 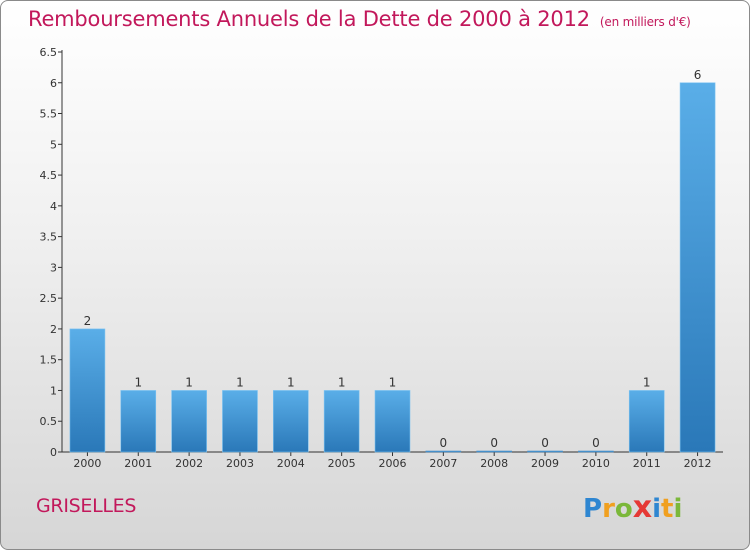 I want to click on x-tick-label: 2012, so click(x=698, y=463).